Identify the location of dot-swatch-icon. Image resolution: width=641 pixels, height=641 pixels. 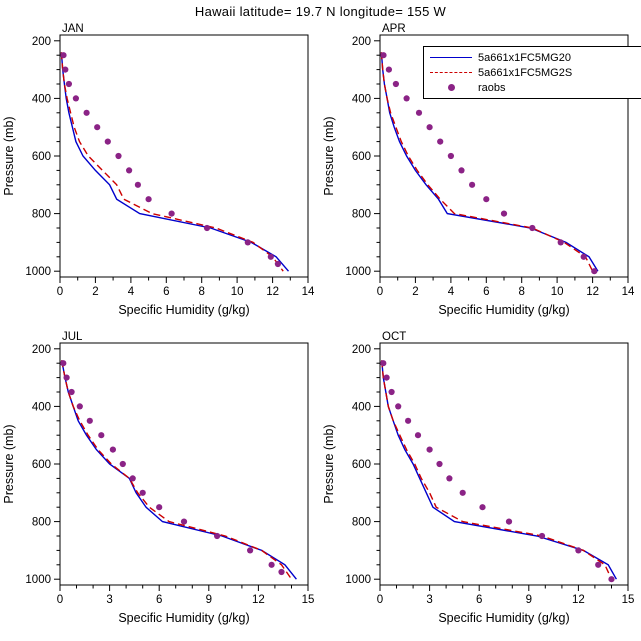
(451, 87).